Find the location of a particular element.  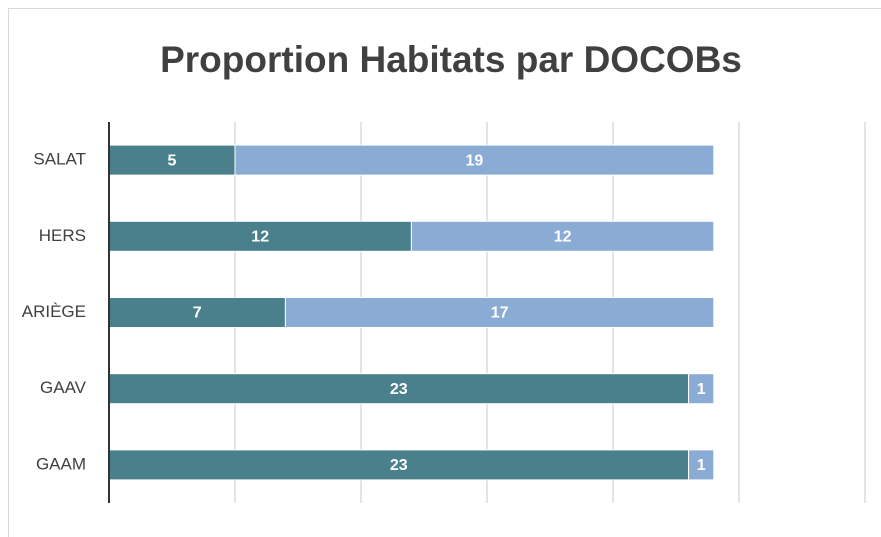

y-tick-label: GAAM is located at coordinates (61, 463).